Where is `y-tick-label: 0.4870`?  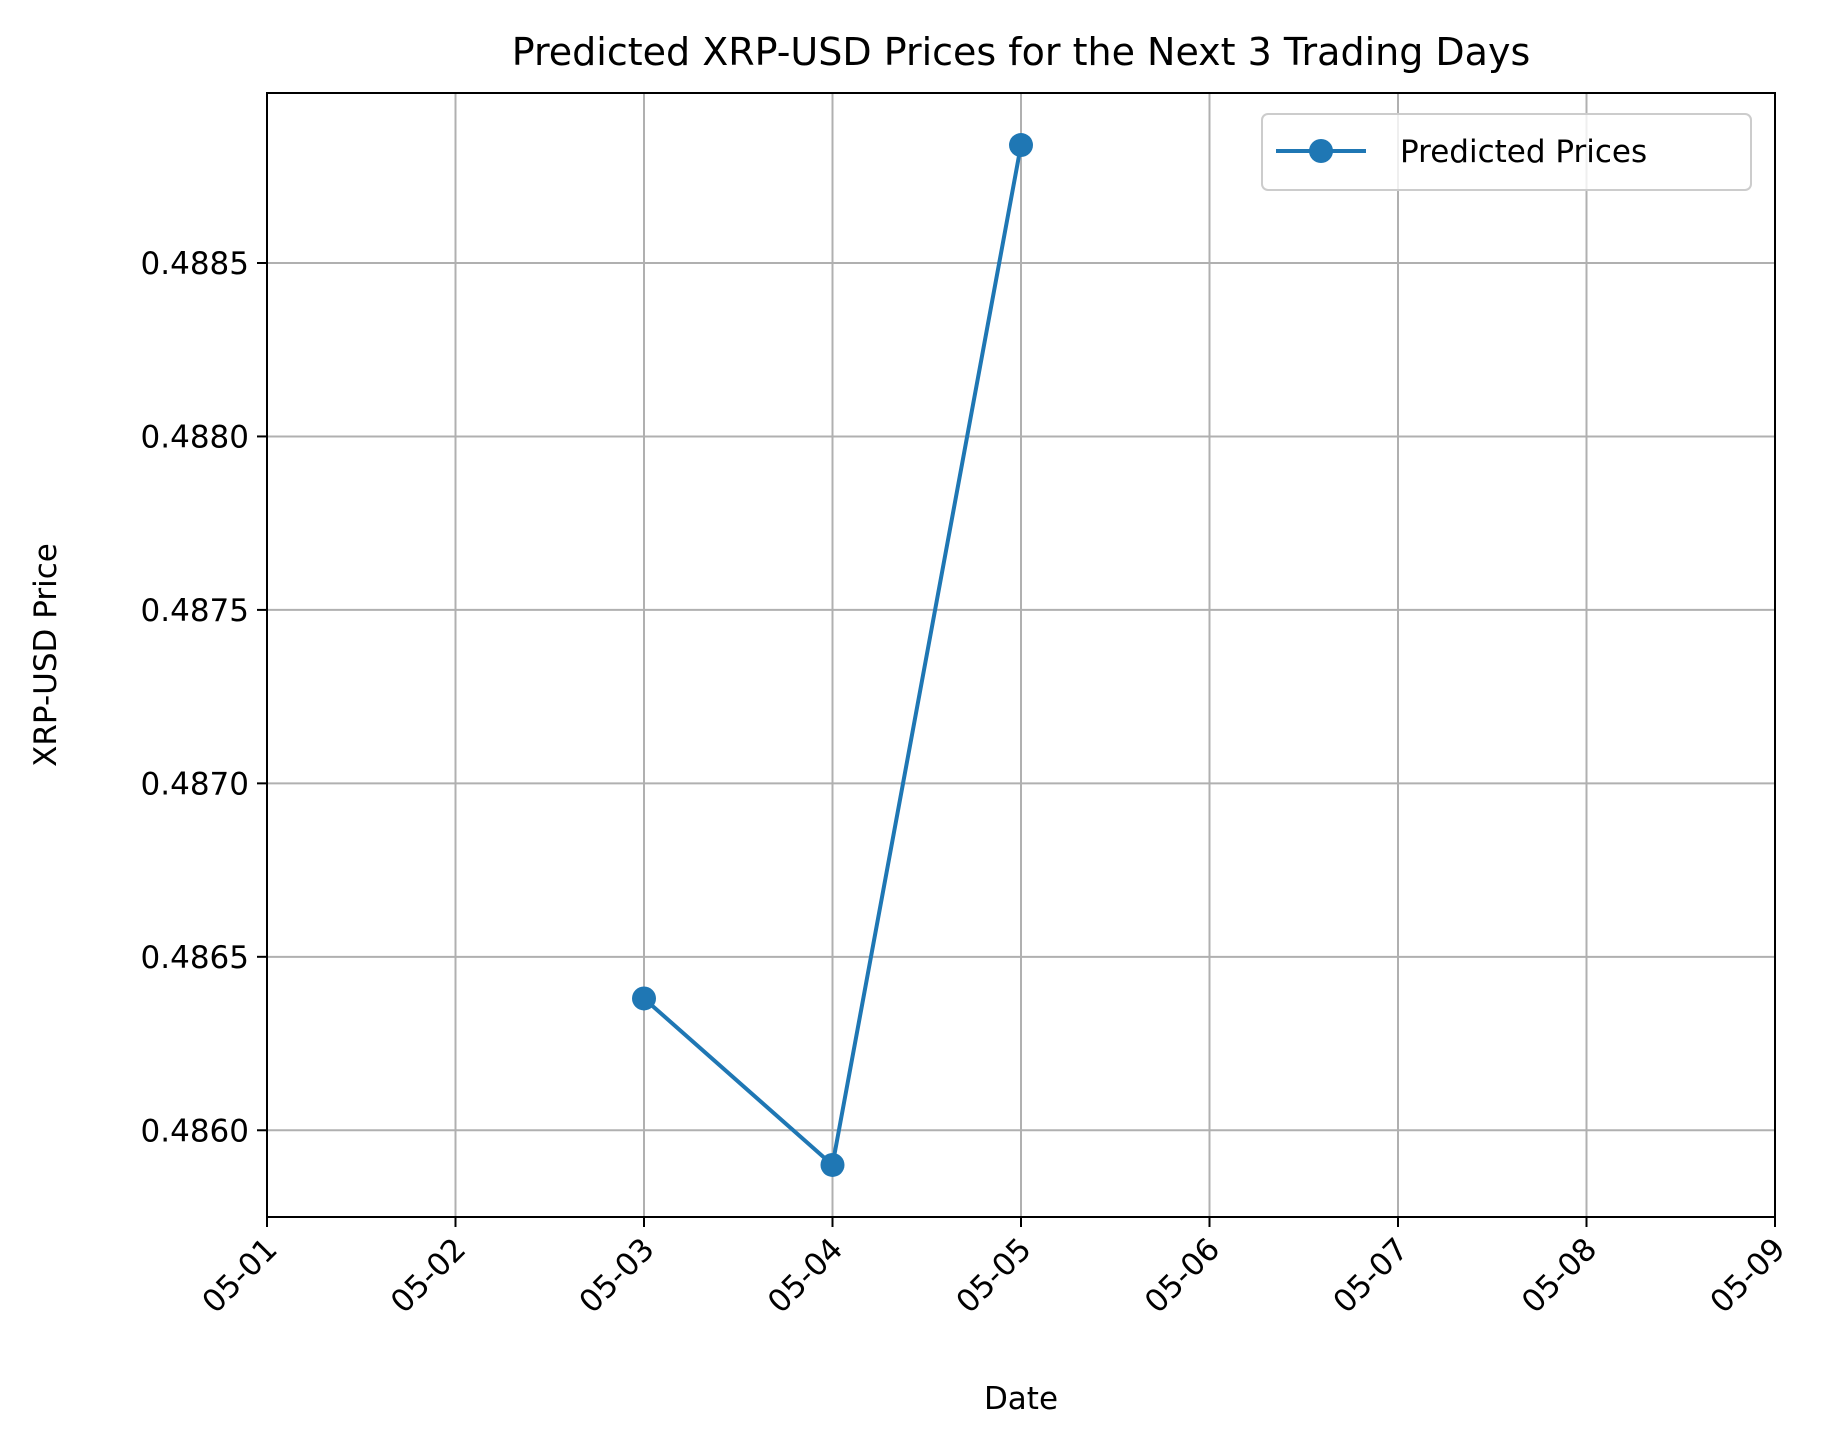 y-tick-label: 0.4870 is located at coordinates (195, 784).